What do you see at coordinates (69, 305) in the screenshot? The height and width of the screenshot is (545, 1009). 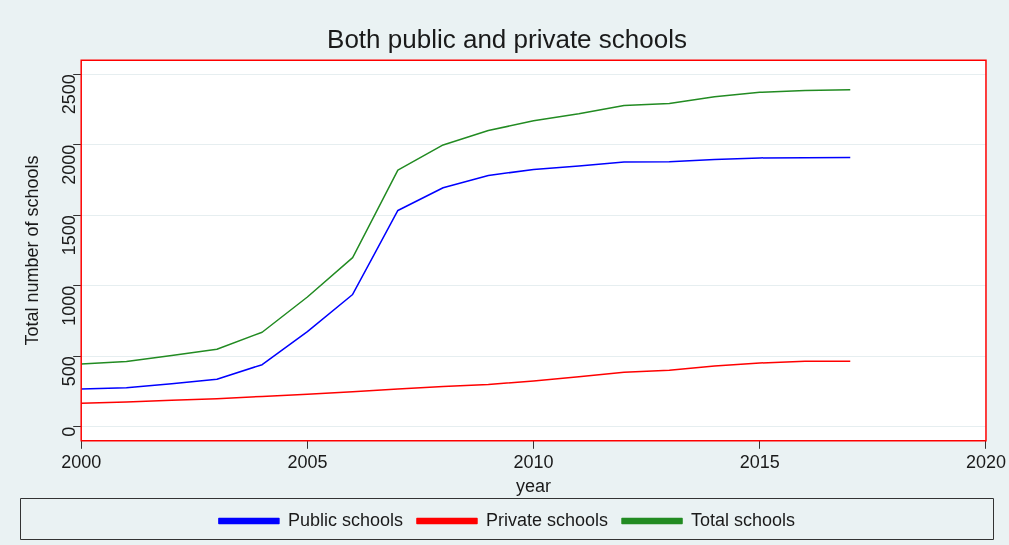 I see `y-tick-label: 1000` at bounding box center [69, 305].